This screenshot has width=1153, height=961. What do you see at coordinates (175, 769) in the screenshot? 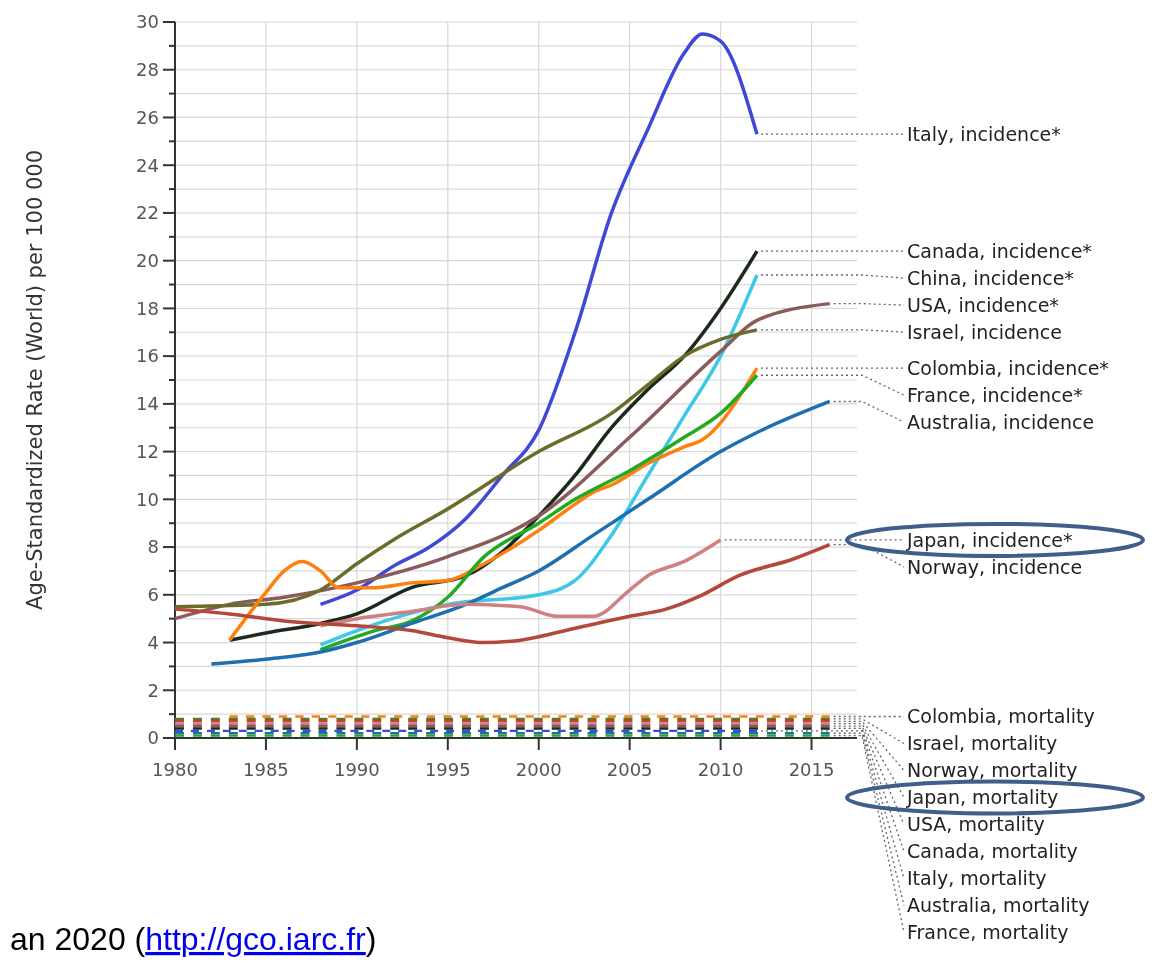
I see `x-tick-label: 1980` at bounding box center [175, 769].